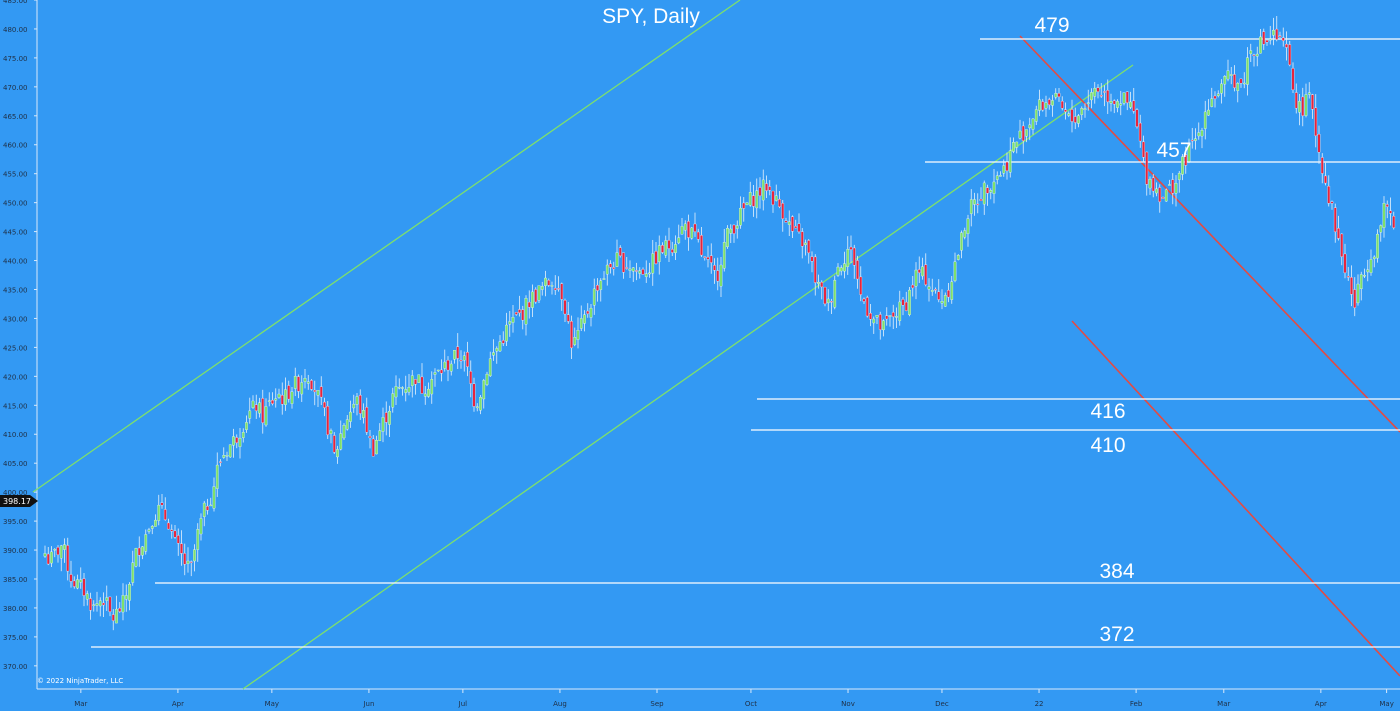 This screenshot has height=711, width=1400. I want to click on lower-down-channel-line, so click(1235, 498).